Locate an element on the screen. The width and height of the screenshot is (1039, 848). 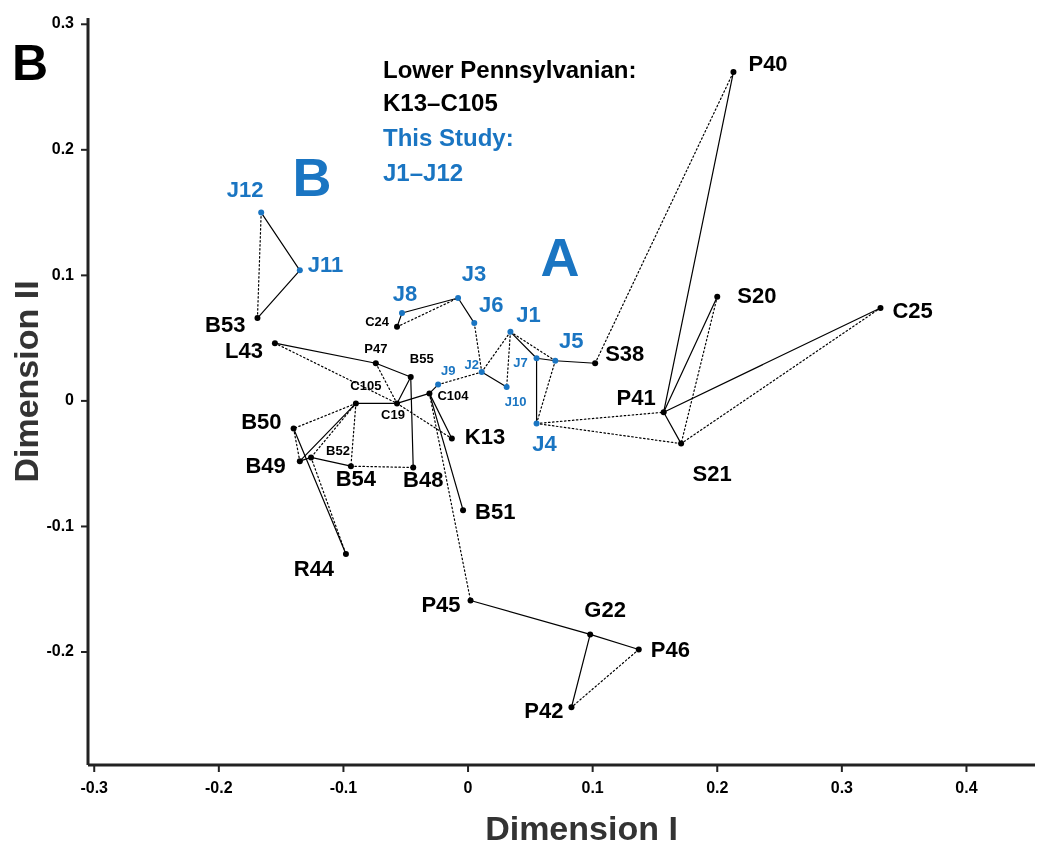
y-tick-label: 0.2 is located at coordinates (63, 149).